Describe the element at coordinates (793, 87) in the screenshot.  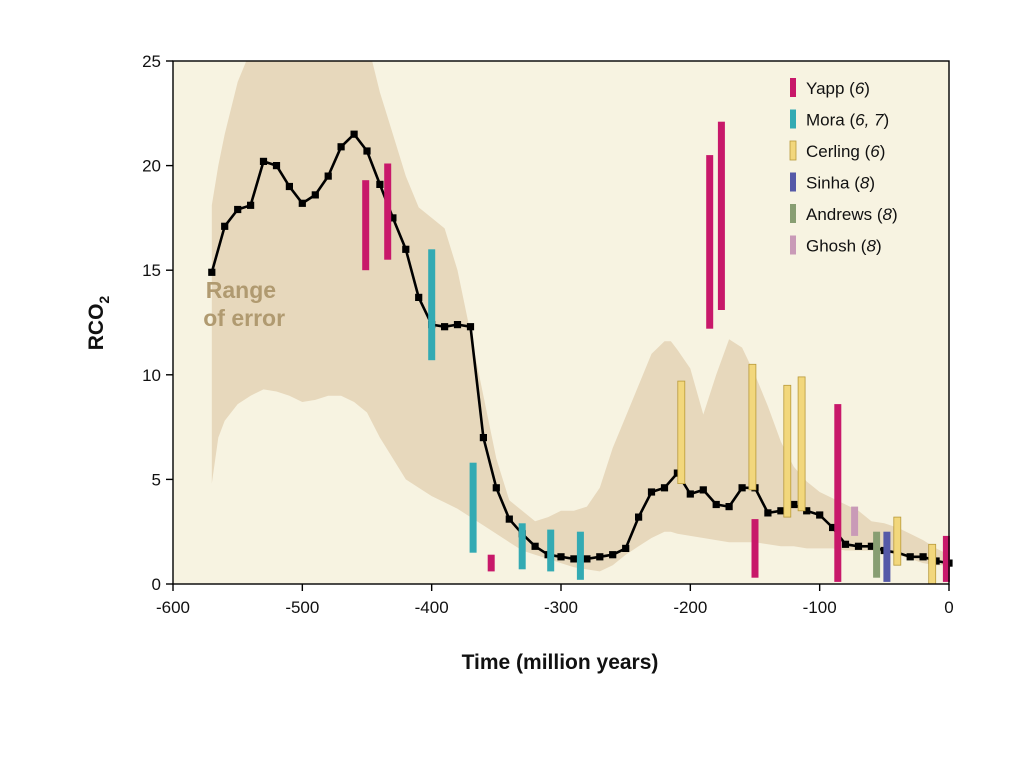
I see `legend-swatch-yapp` at that location.